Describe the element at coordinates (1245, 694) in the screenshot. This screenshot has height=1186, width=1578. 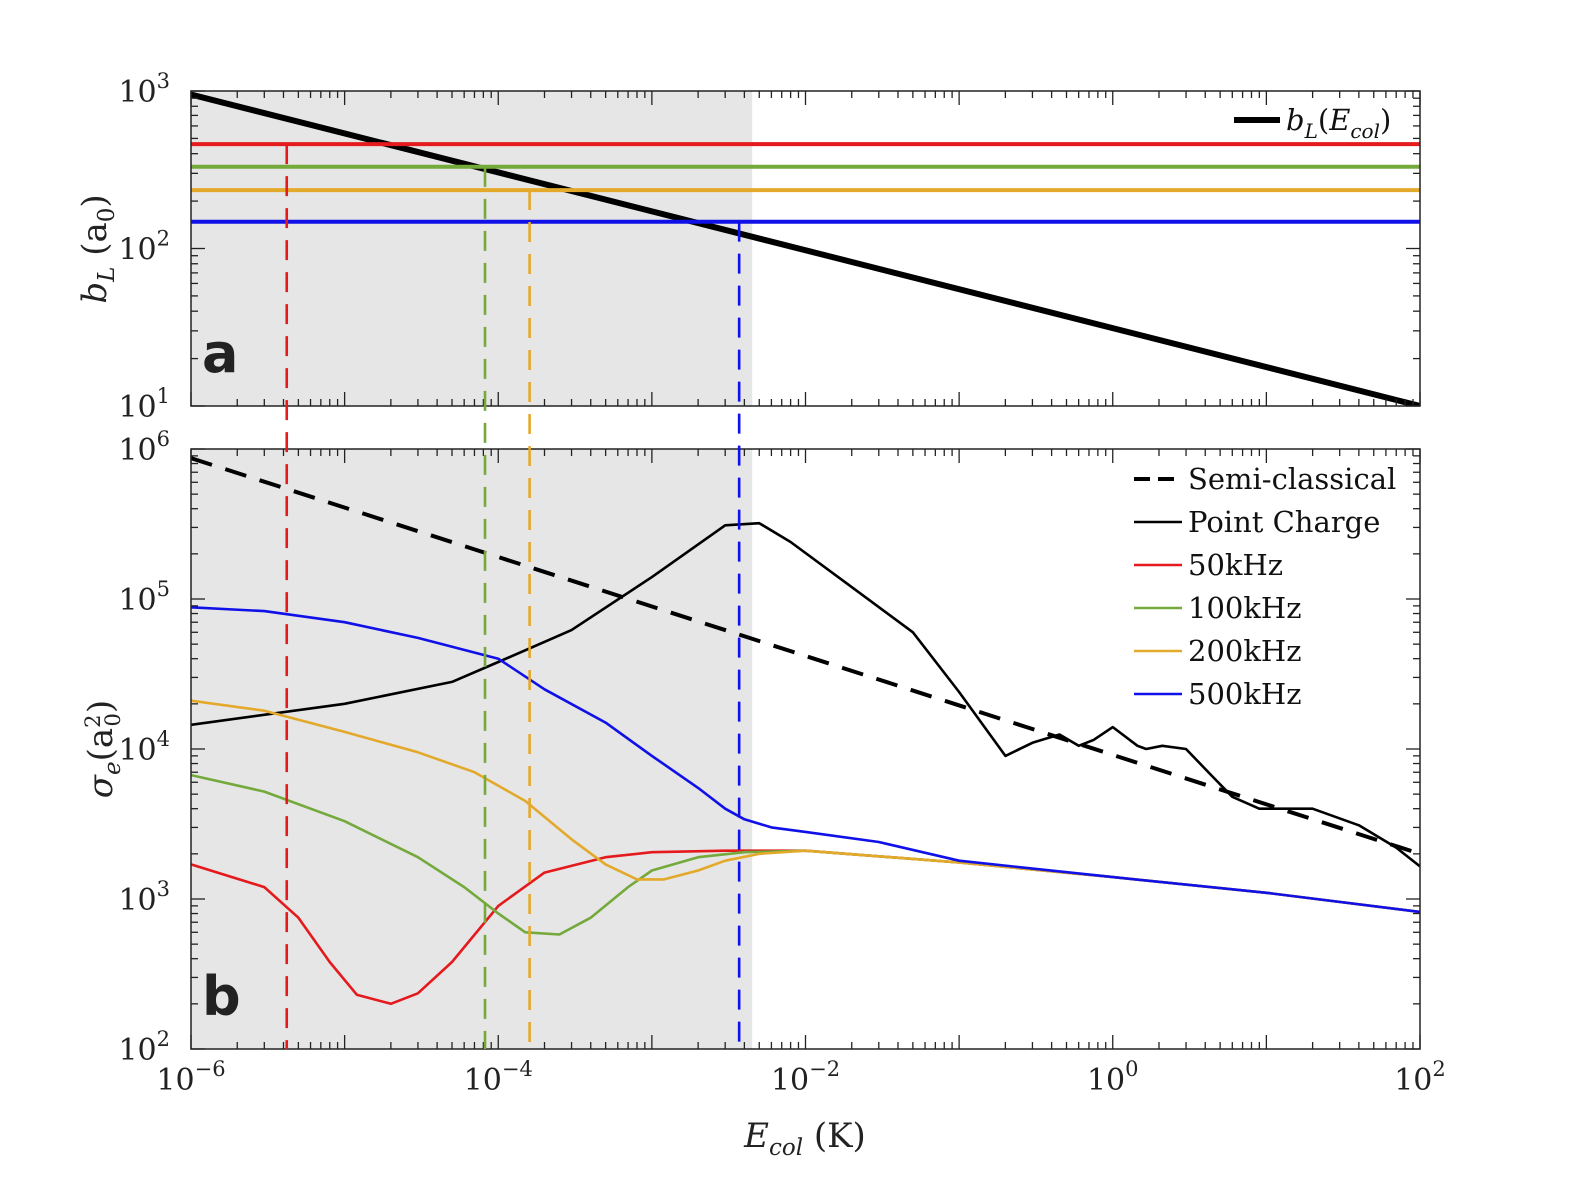
I see `legend-label-500khz: 500kHz` at that location.